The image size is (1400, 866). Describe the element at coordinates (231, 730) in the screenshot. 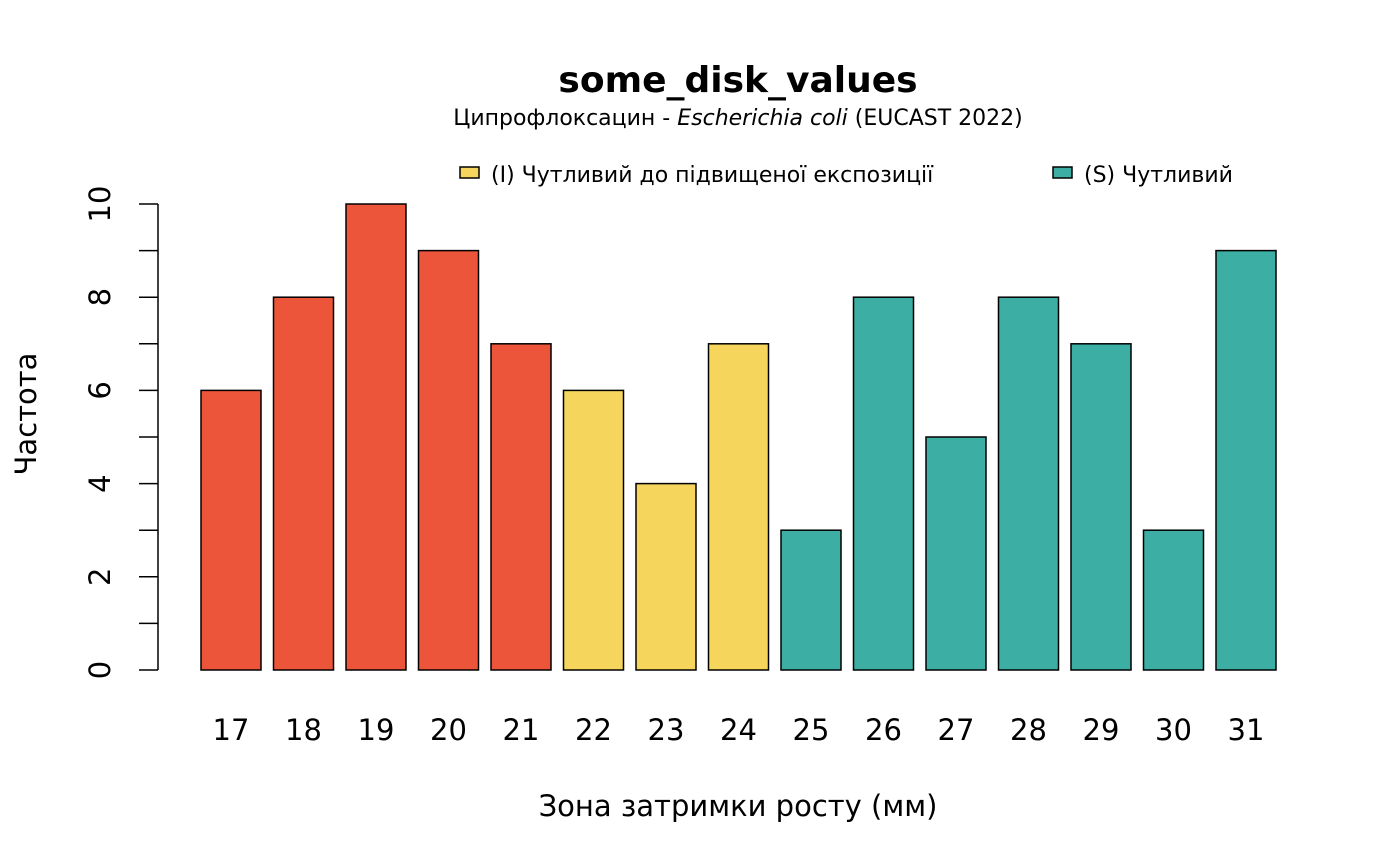

I see `x-tick-label-17: 17` at that location.